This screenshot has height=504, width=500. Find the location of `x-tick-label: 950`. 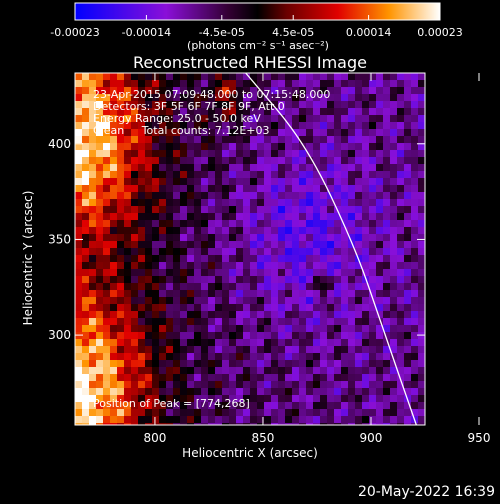

x-tick-label: 950 is located at coordinates (479, 438).